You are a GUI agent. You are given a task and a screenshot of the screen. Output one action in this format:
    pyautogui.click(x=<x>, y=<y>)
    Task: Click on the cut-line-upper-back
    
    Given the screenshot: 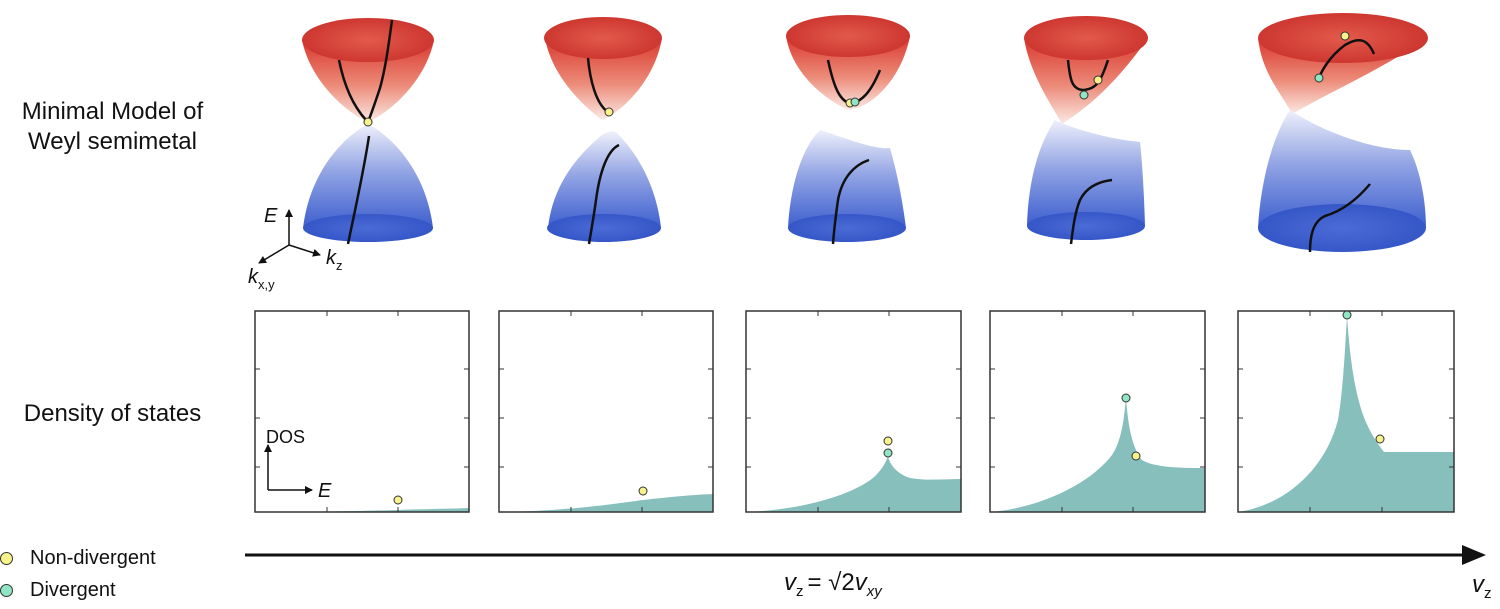 What is the action you would take?
    pyautogui.click(x=352, y=90)
    